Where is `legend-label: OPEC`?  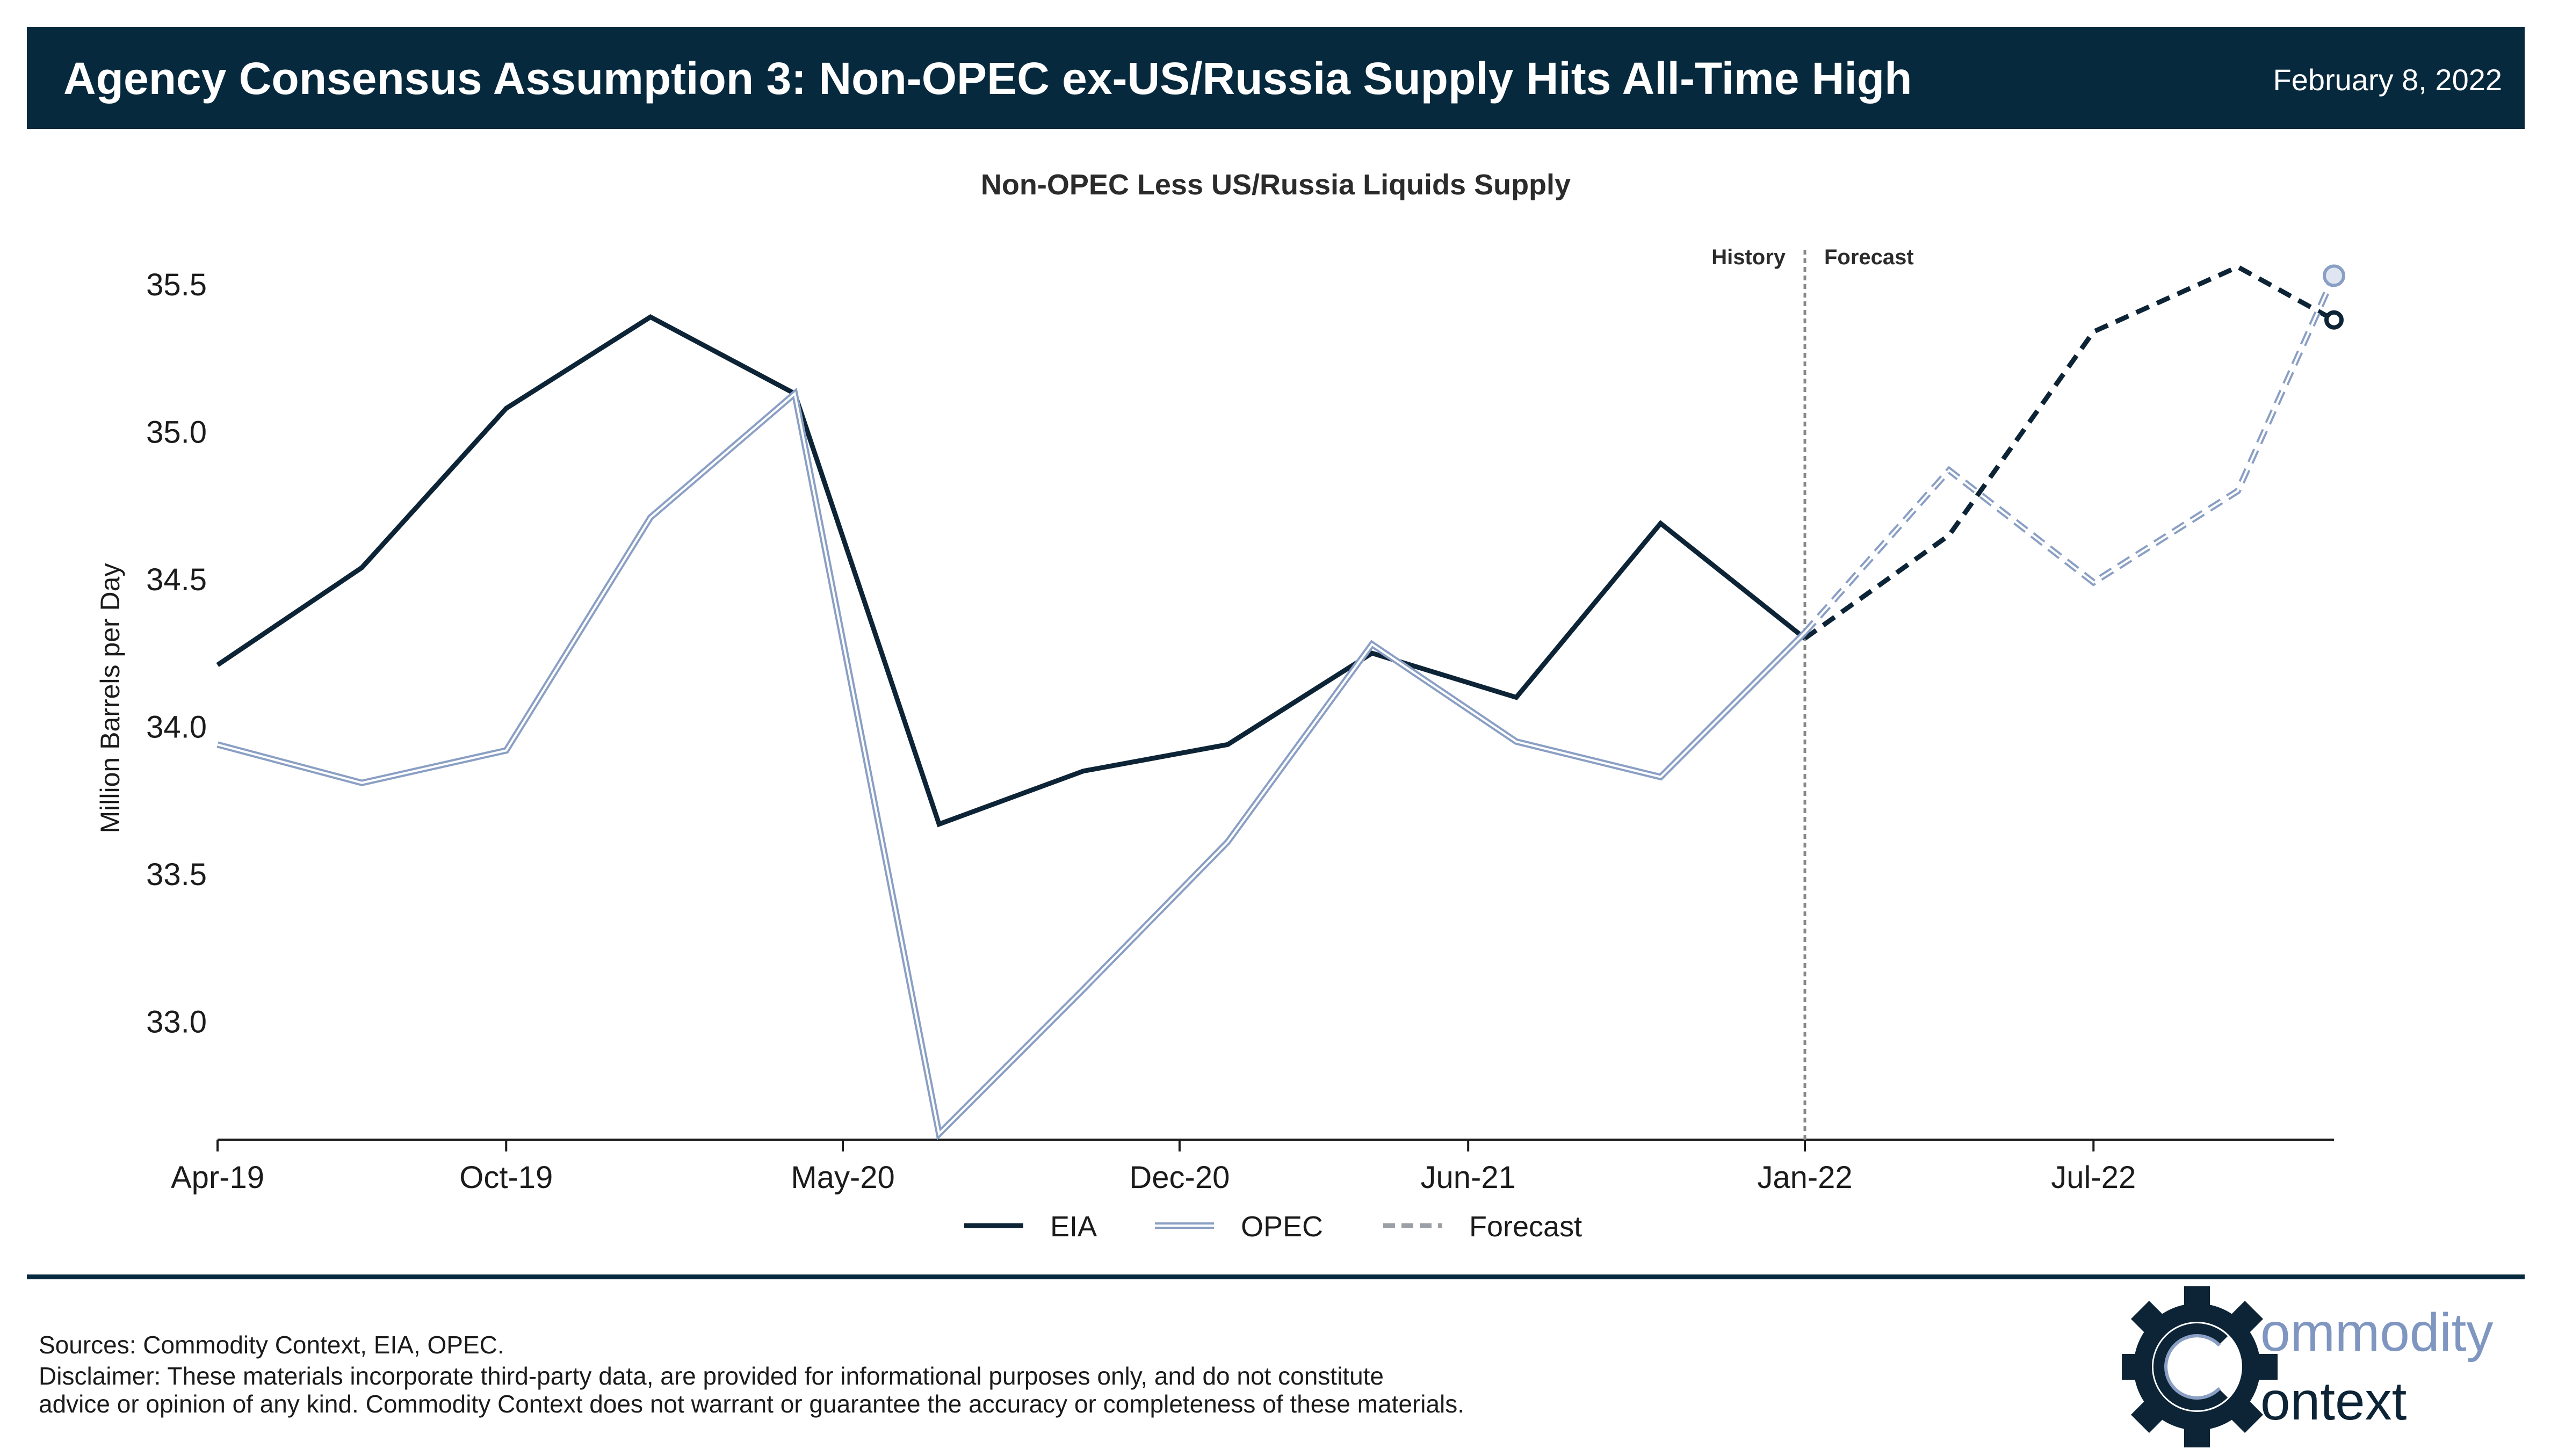
legend-label: OPEC is located at coordinates (1282, 1227).